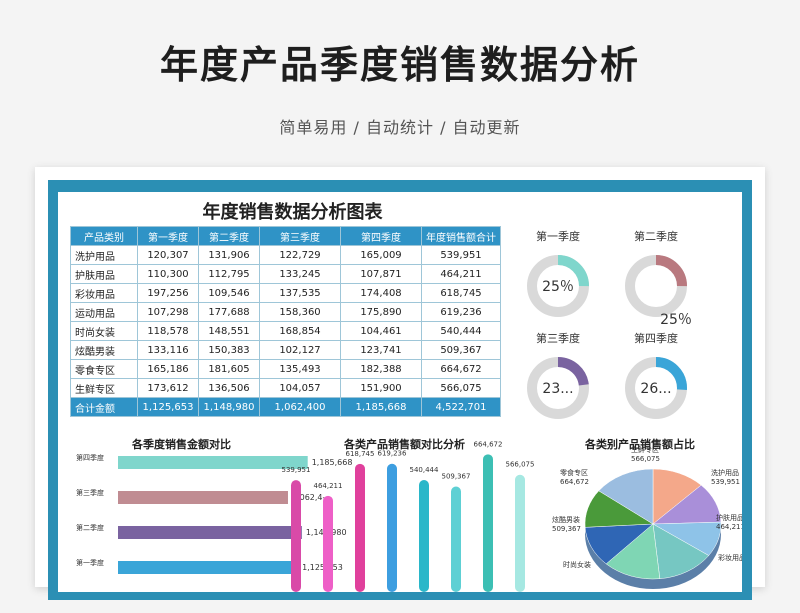 The height and width of the screenshot is (613, 800). Describe the element at coordinates (399, 65) in the screenshot. I see `page-title: 年度产品季度销售数据分析` at that location.